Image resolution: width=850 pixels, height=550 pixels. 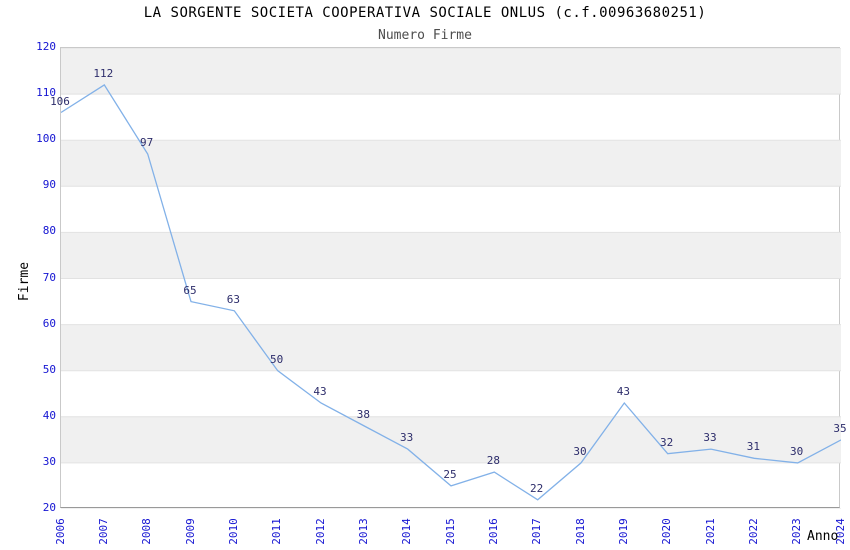 I want to click on y-tick-label: 110, so click(x=46, y=93).